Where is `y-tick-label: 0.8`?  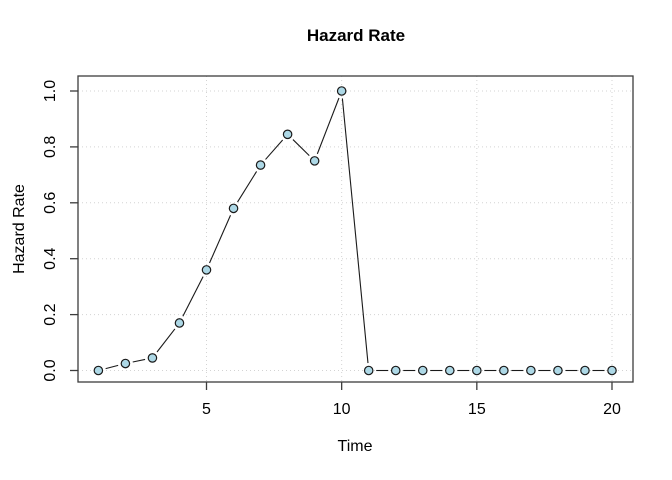 y-tick-label: 0.8 is located at coordinates (50, 147).